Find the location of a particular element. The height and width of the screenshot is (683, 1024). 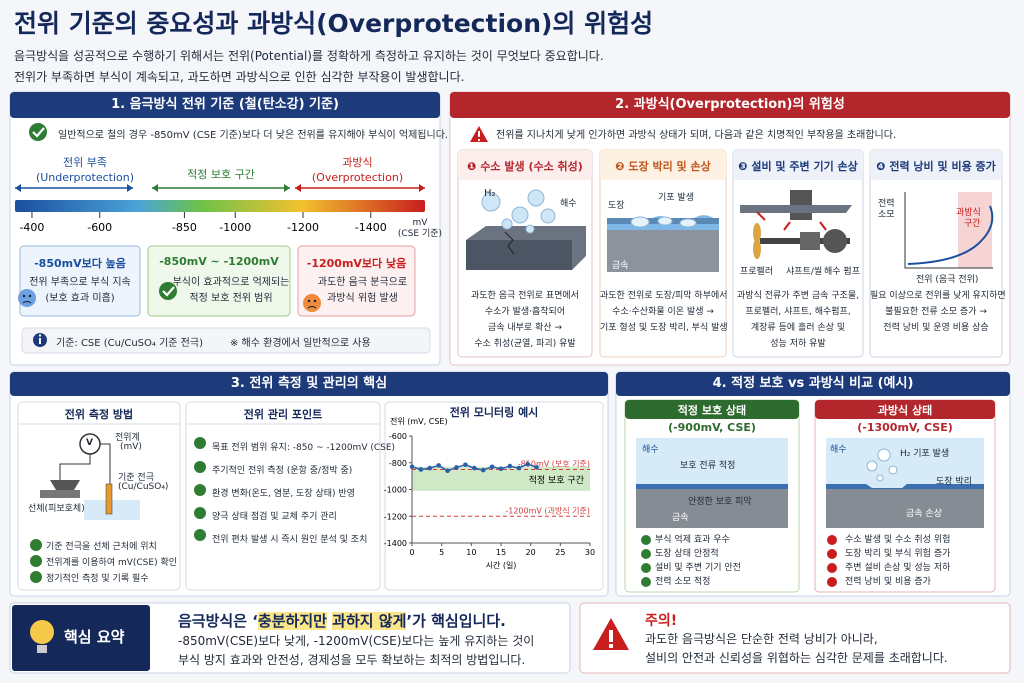

text-line: 양극 상태 점검 및 교체 주기 관리 is located at coordinates (274, 517).